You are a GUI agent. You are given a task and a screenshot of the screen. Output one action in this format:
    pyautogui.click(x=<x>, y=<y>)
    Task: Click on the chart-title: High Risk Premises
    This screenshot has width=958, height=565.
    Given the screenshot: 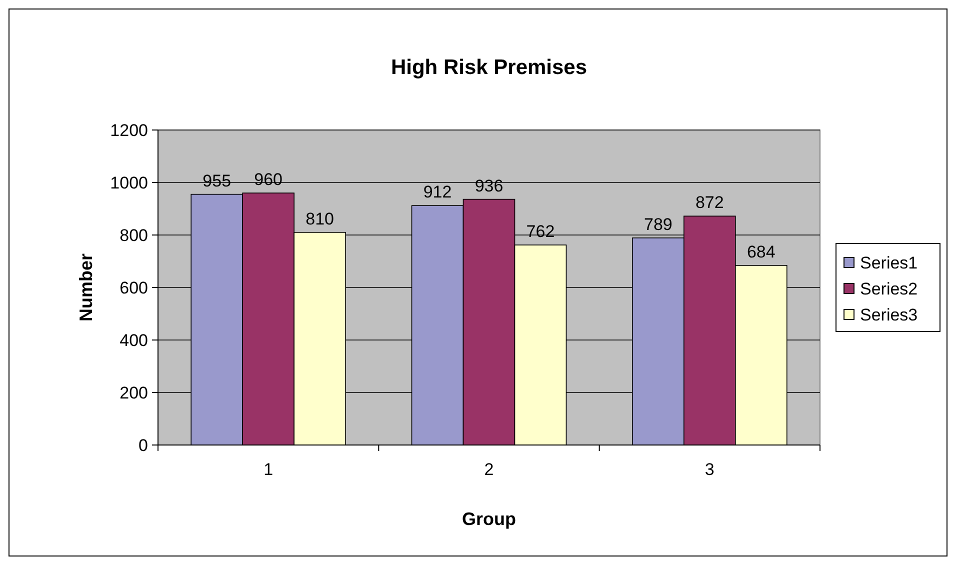 What is the action you would take?
    pyautogui.click(x=489, y=67)
    